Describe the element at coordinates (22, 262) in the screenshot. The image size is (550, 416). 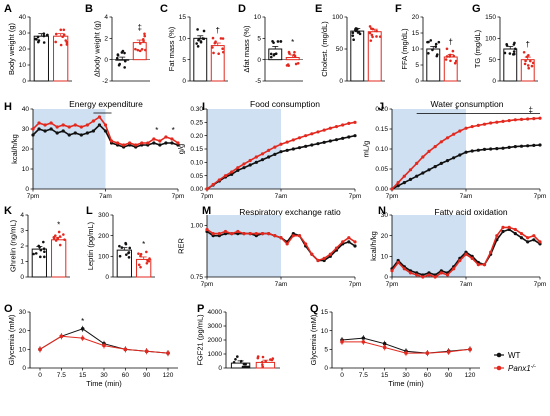
I see `y-tick-label: 1` at that location.